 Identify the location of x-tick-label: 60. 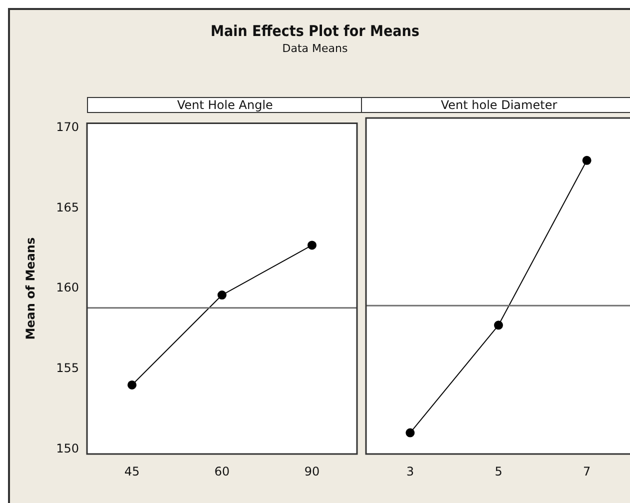
(222, 471).